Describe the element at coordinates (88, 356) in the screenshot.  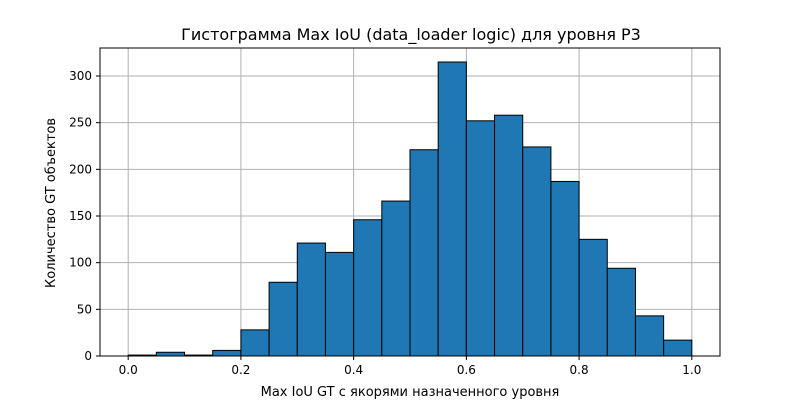
I see `y-tick-label: 0` at that location.